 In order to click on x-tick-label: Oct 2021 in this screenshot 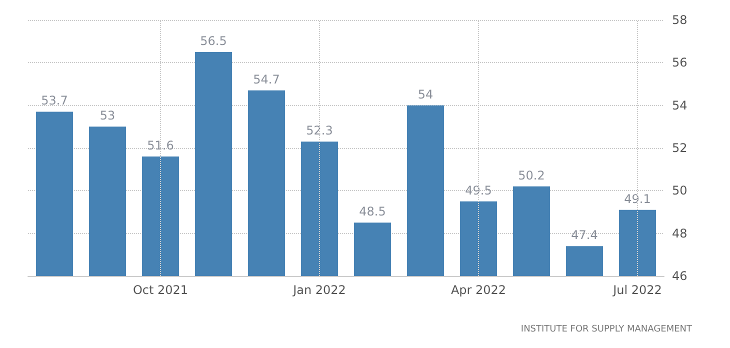, I will do `click(160, 290)`.